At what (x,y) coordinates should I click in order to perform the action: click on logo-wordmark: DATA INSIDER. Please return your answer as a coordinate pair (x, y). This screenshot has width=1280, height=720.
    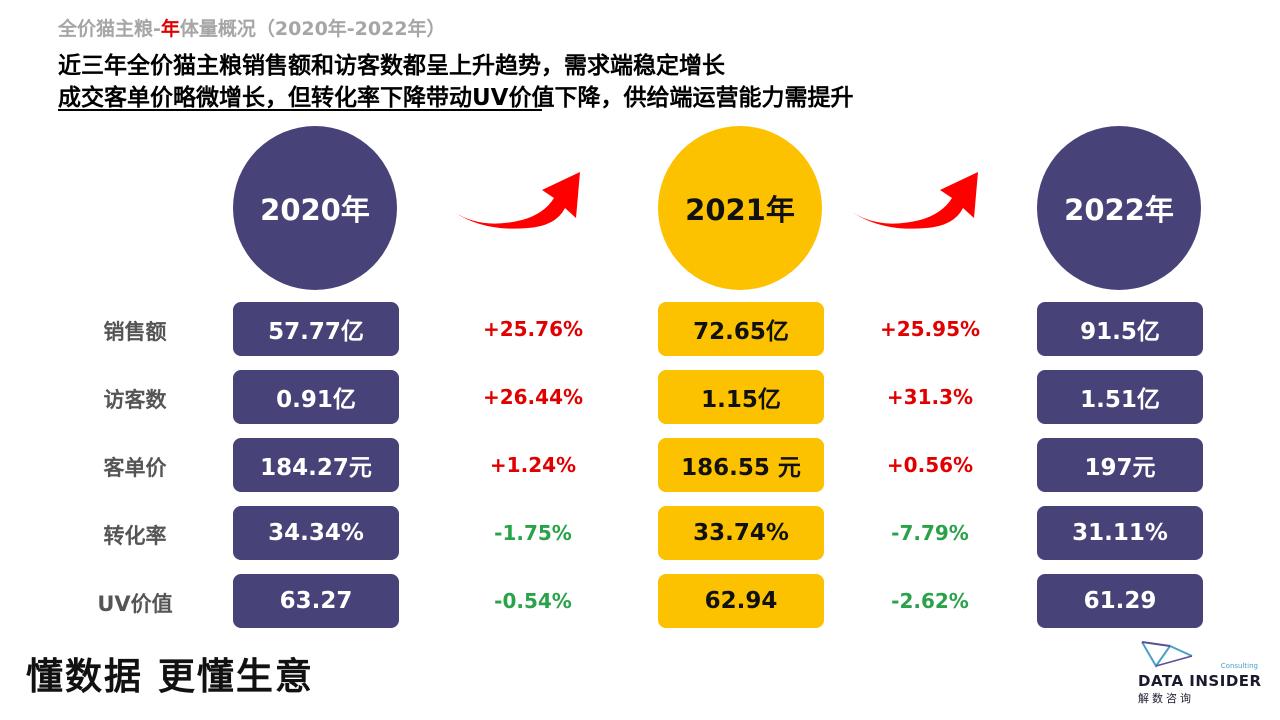
    Looking at the image, I should click on (1200, 681).